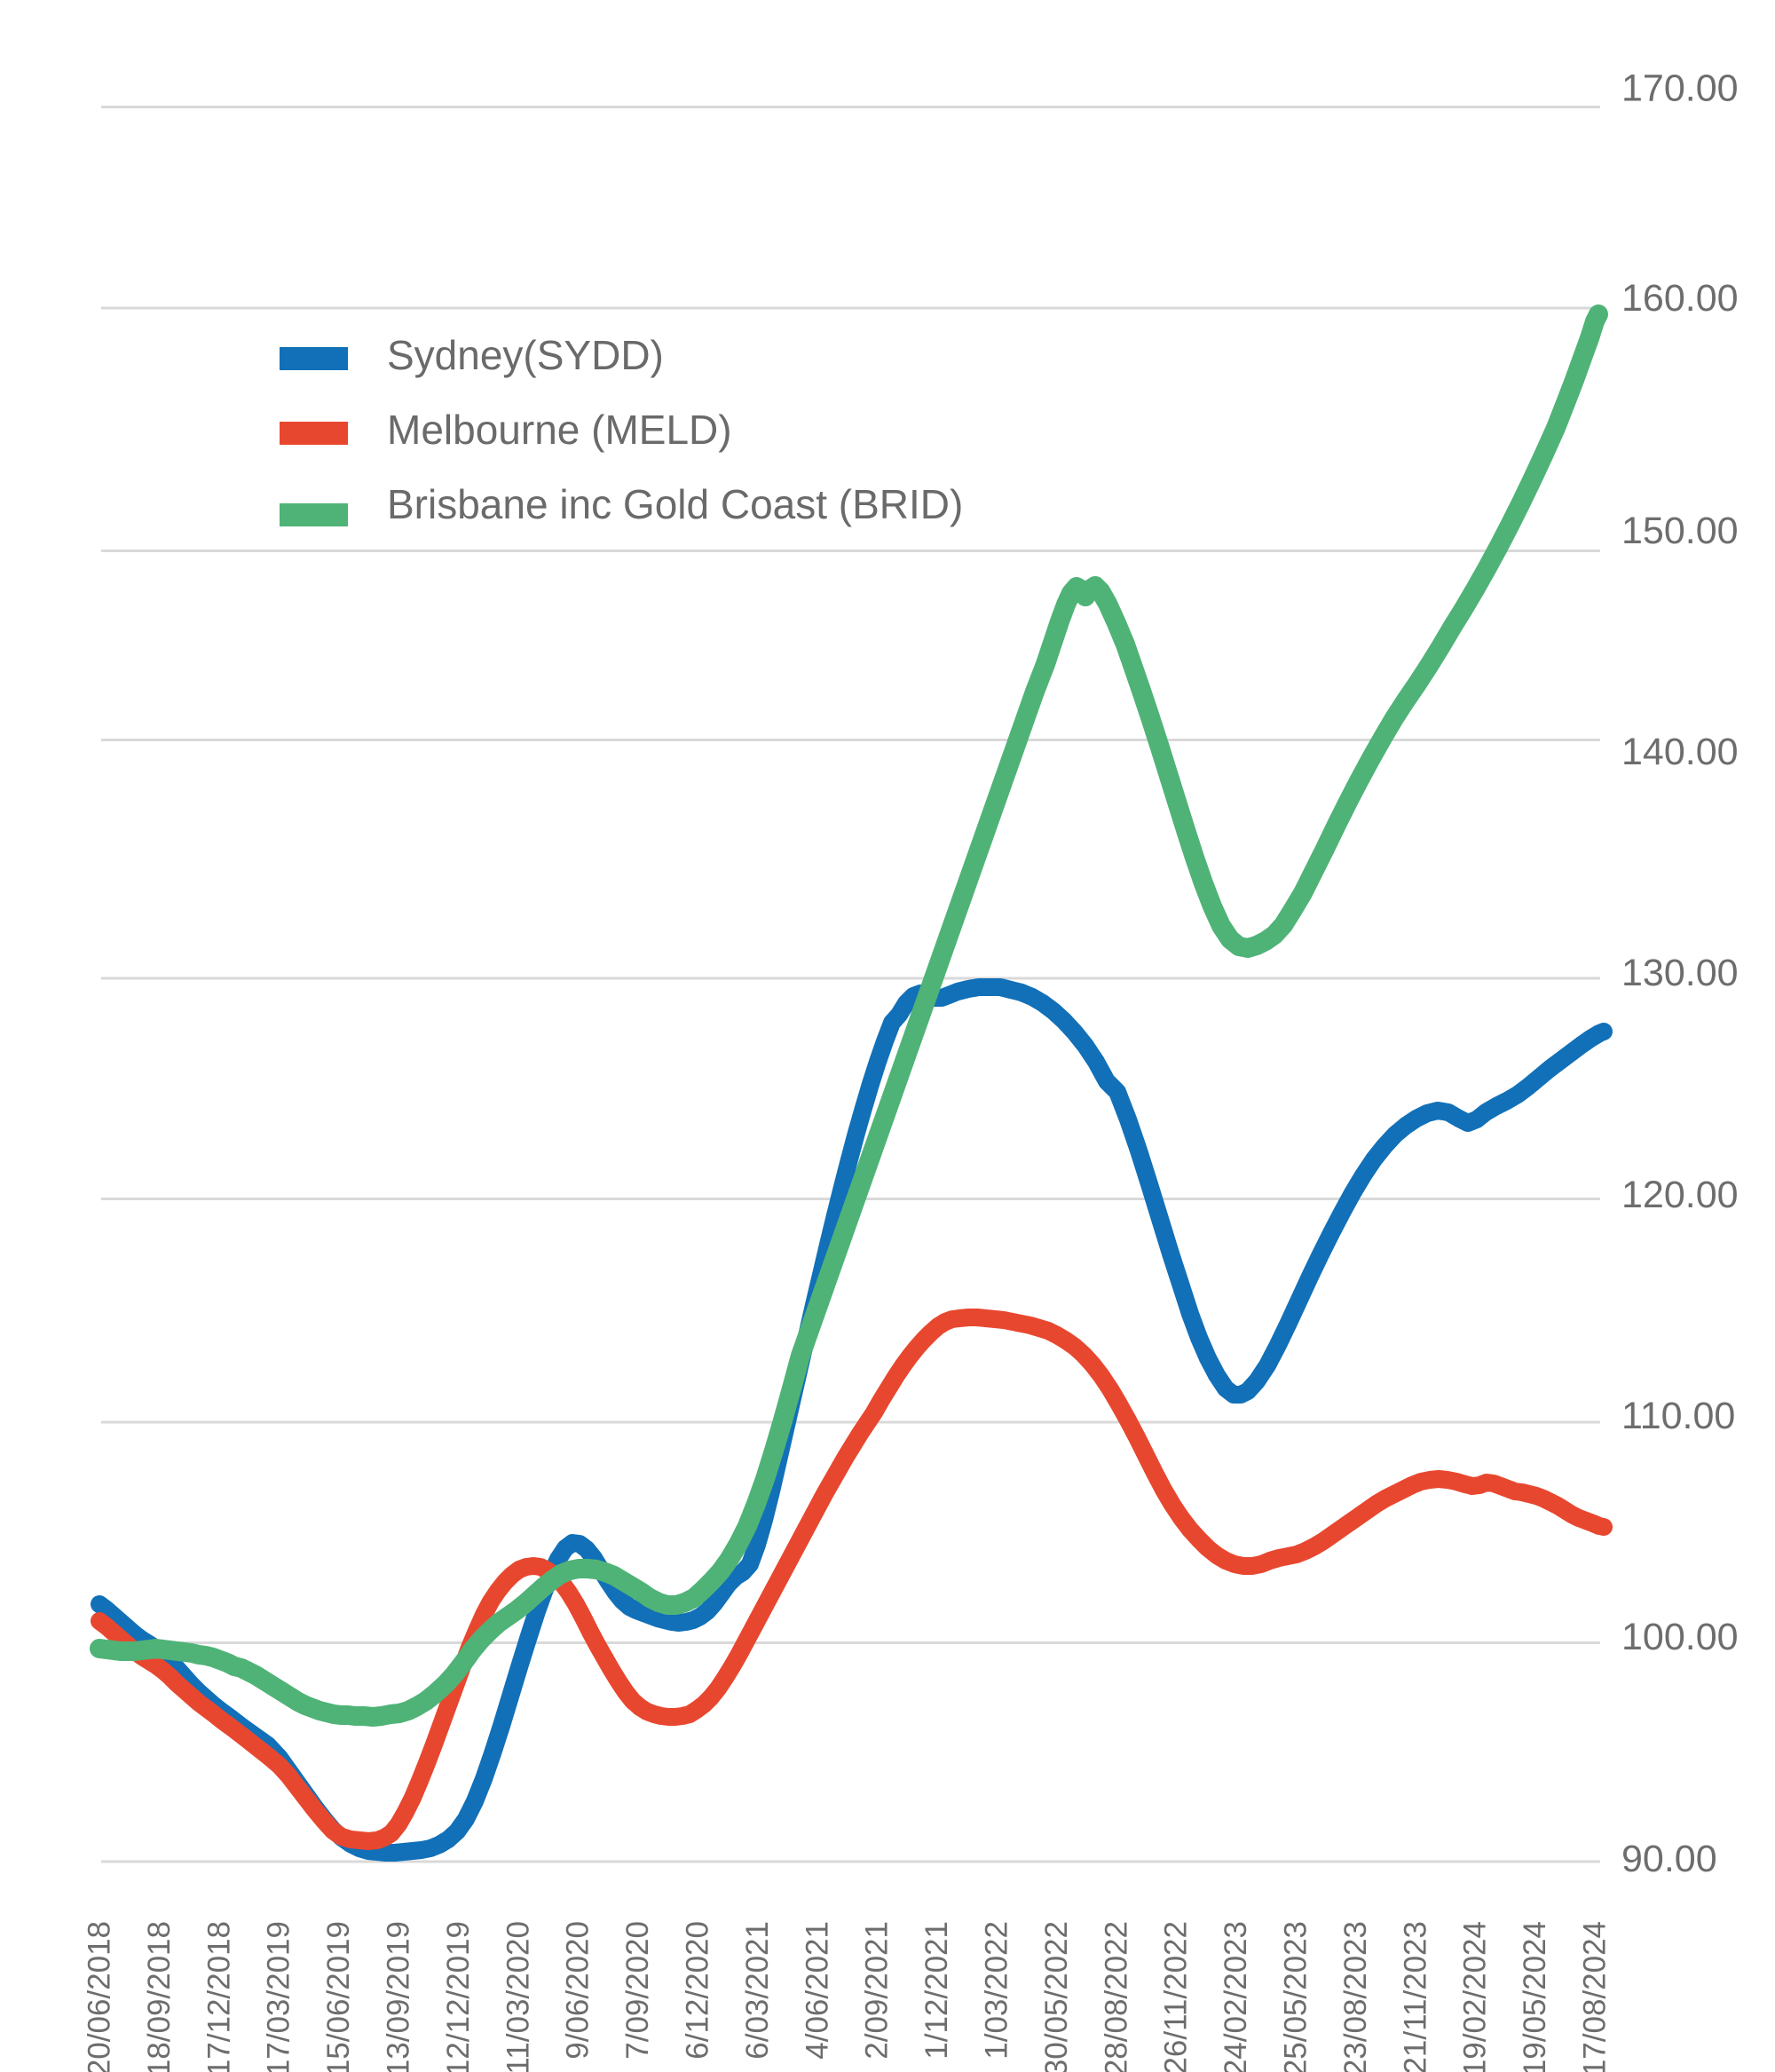  Describe the element at coordinates (1236, 1997) in the screenshot. I see `svg-text: 24/02/2023` at that location.